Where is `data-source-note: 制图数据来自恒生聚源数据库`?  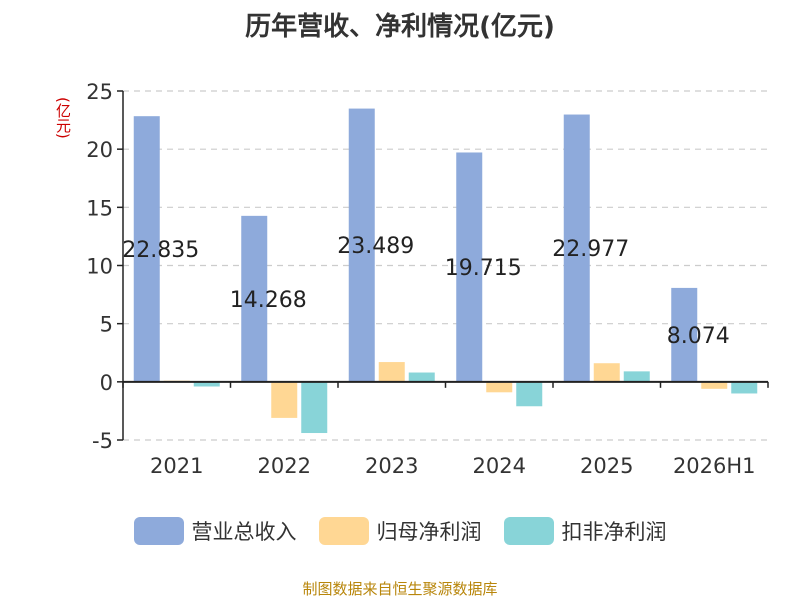
data-source-note: 制图数据来自恒生聚源数据库 is located at coordinates (400, 589).